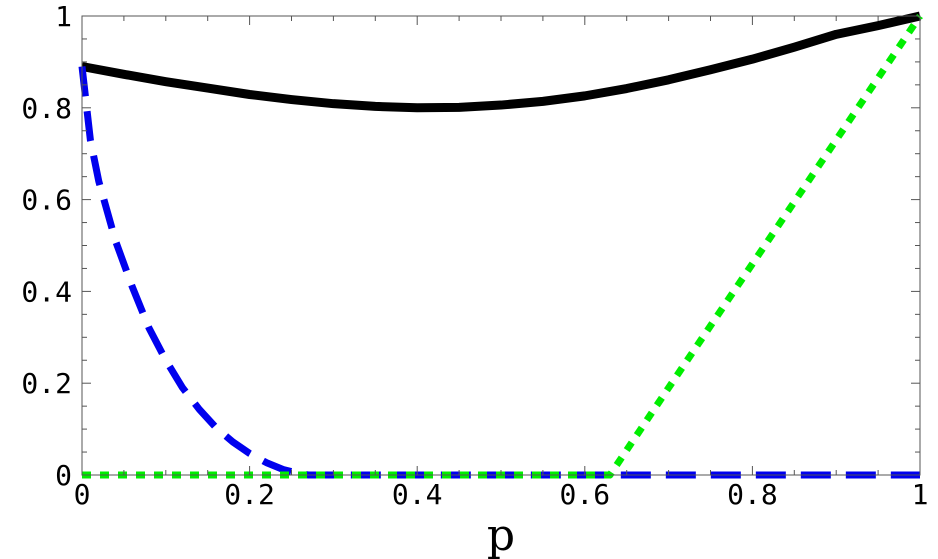 This screenshot has height=559, width=938. Describe the element at coordinates (46, 383) in the screenshot. I see `y-tick-label: 0.2` at that location.